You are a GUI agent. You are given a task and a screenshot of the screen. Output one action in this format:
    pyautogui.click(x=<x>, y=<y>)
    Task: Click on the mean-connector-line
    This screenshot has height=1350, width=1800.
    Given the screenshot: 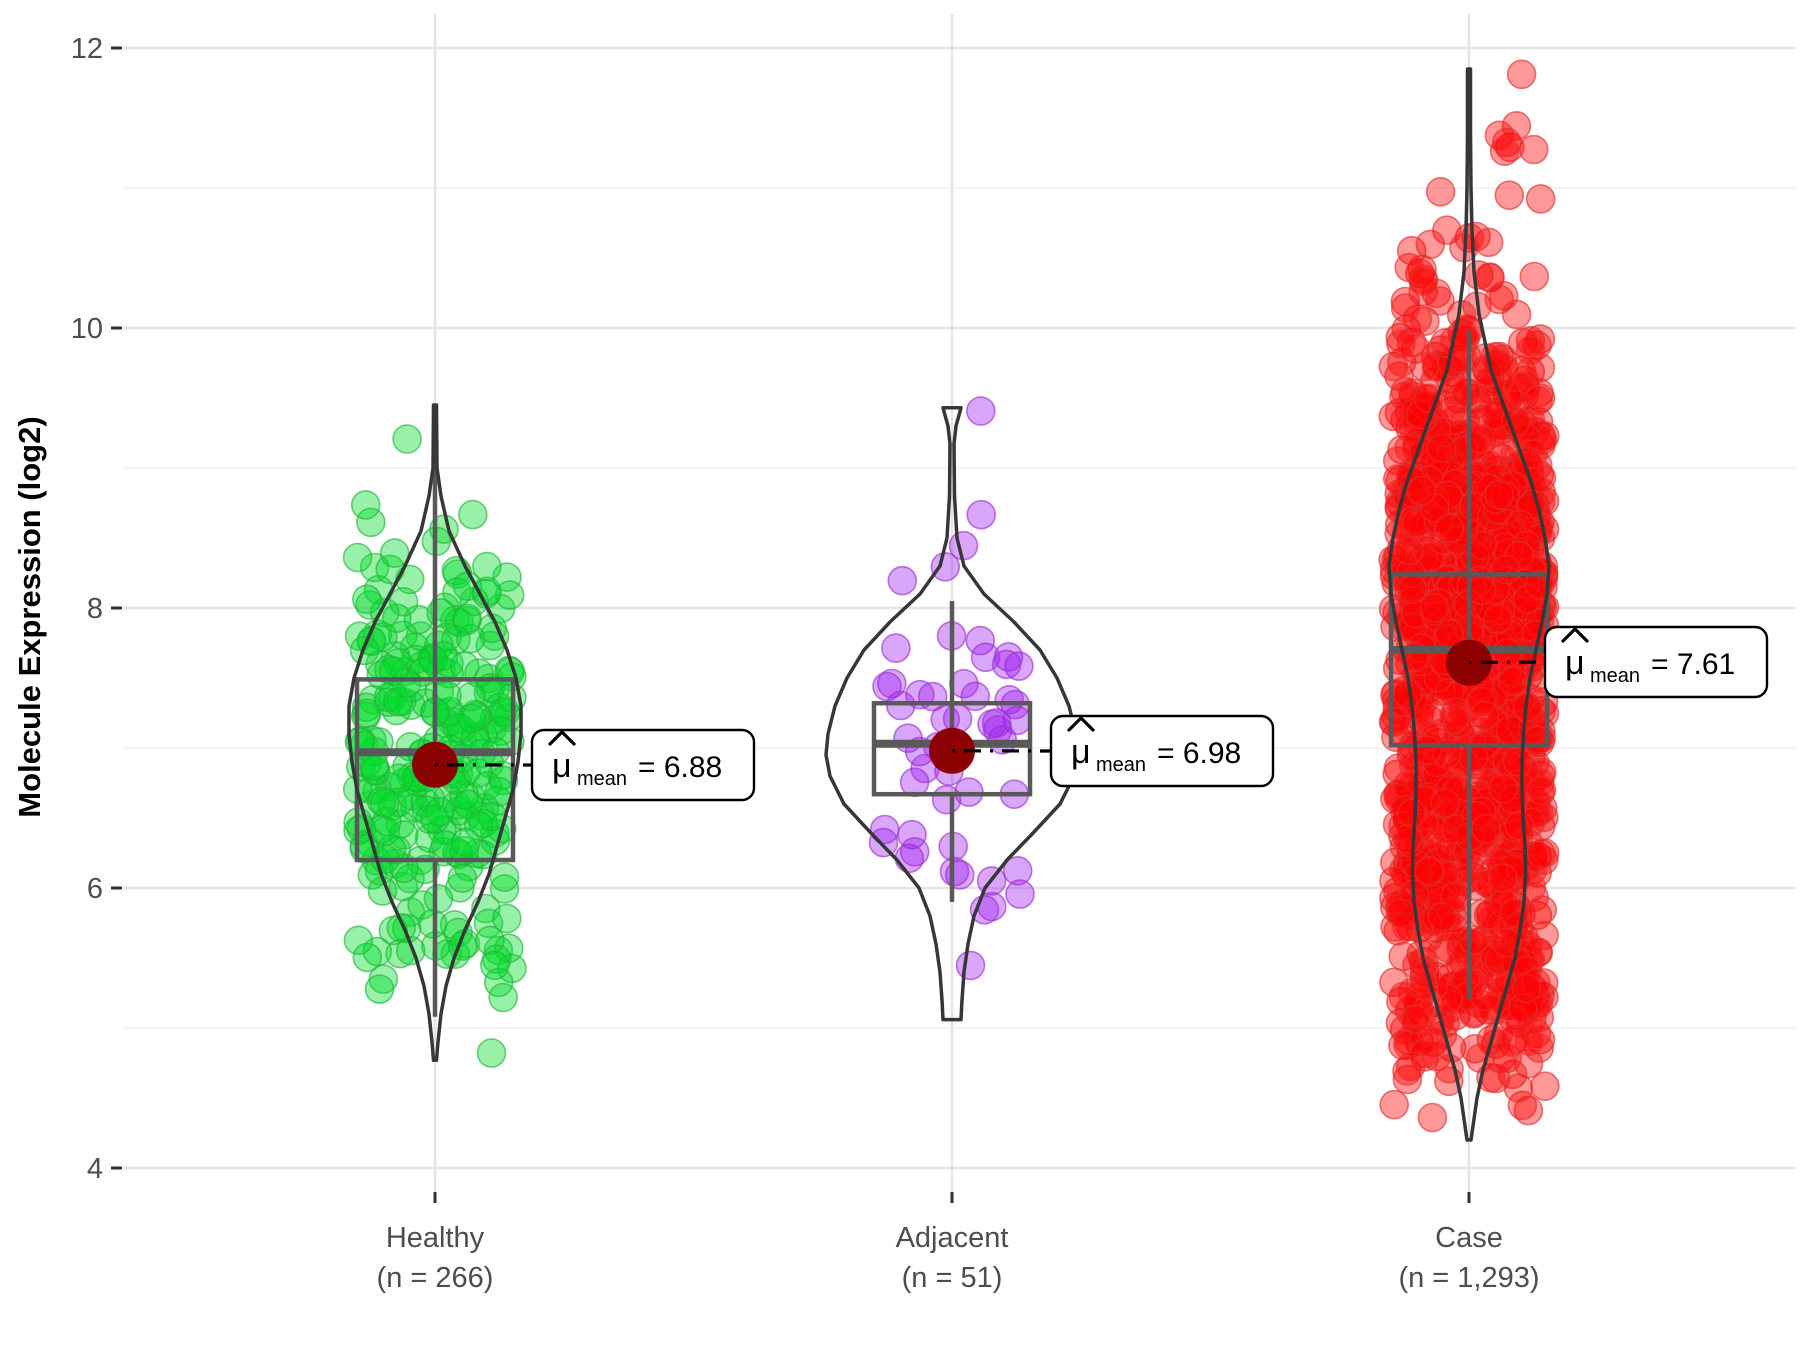 What is the action you would take?
    pyautogui.click(x=1507, y=662)
    